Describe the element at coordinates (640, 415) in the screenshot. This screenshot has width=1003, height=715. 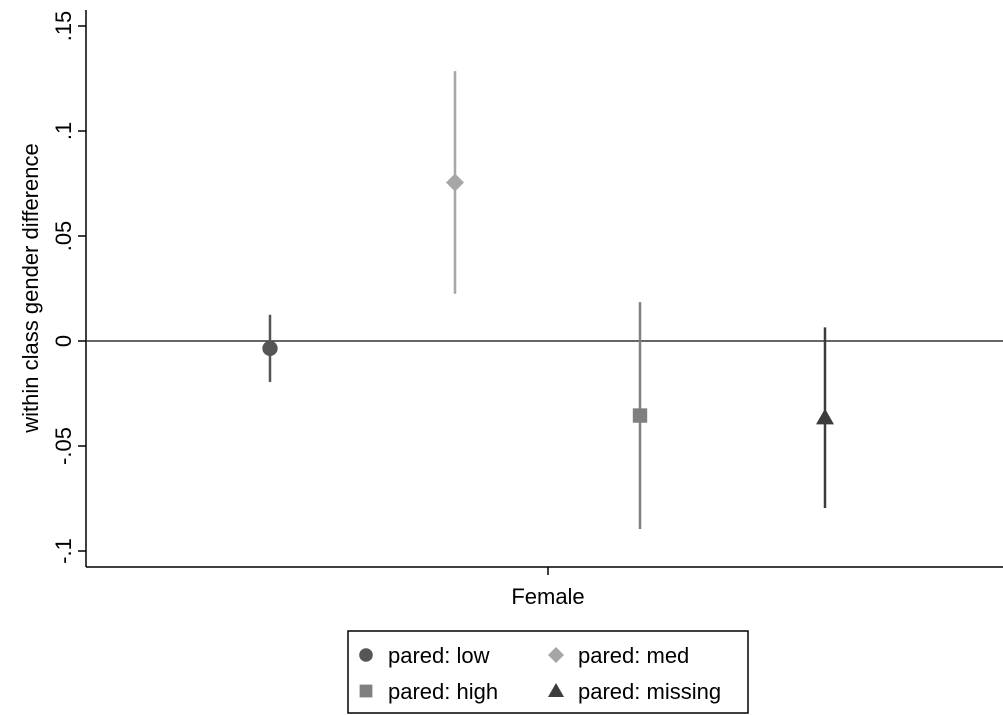
I see `point-pared-high` at that location.